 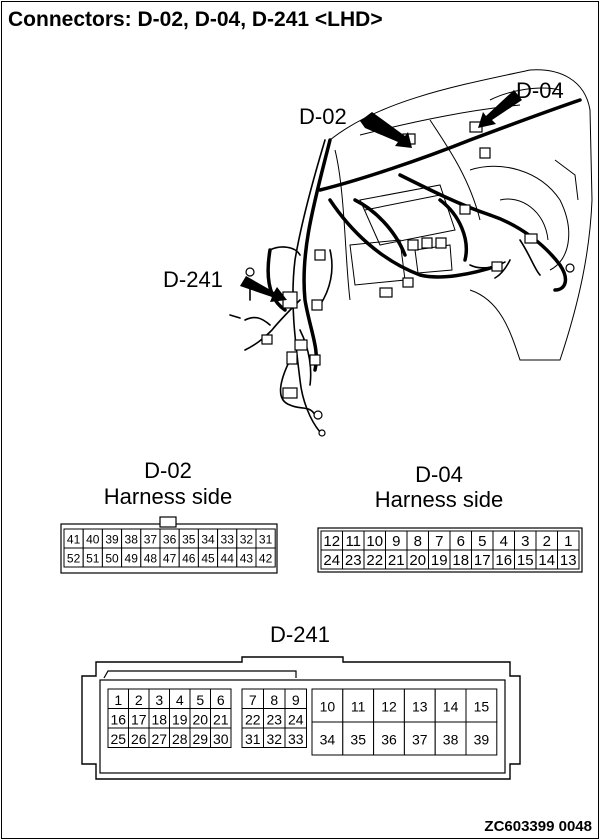 What do you see at coordinates (389, 707) in the screenshot?
I see `d241-right-pin: 12` at bounding box center [389, 707].